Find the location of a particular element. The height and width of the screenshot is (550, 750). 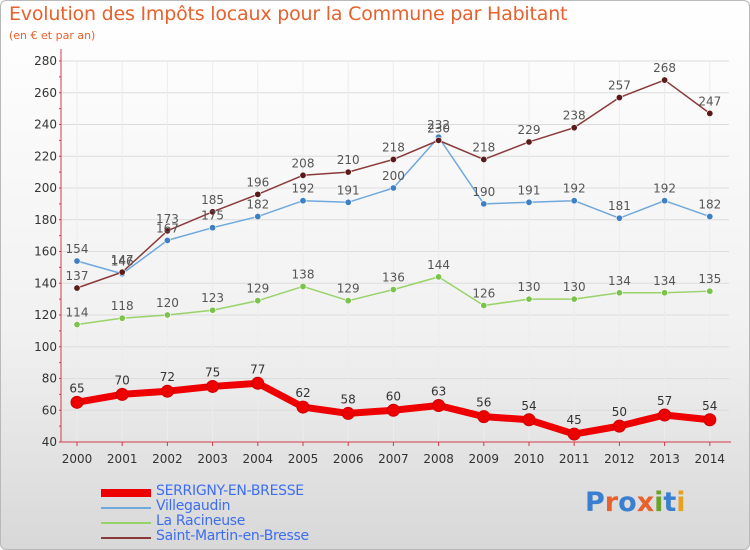

y-tick-label: 200 is located at coordinates (45, 188).